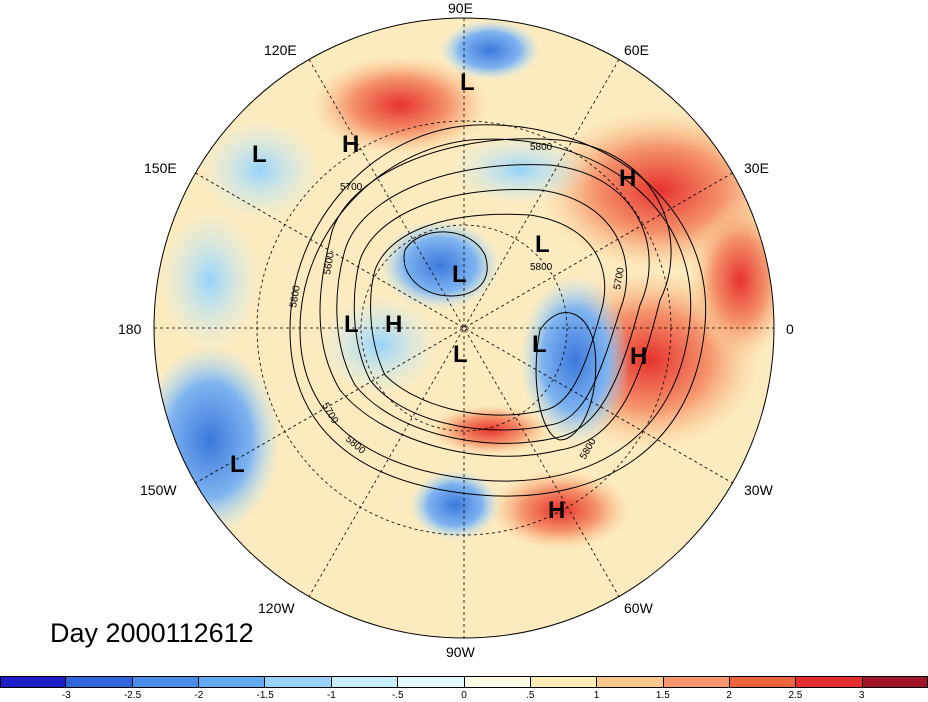 This screenshot has width=928, height=702. Describe the element at coordinates (596, 695) in the screenshot. I see `colorbar-tick-label: 1` at that location.